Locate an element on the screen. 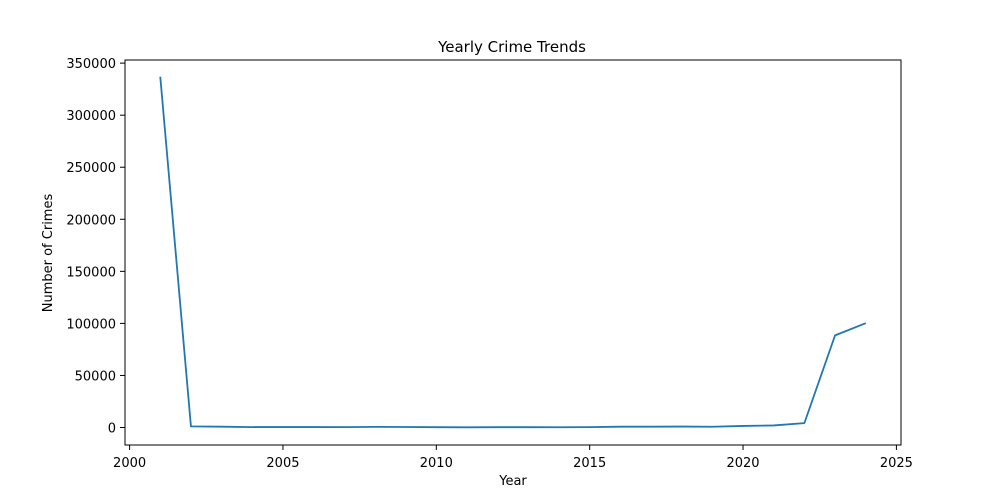 The width and height of the screenshot is (1000, 500). y-tick-label: 100000 is located at coordinates (91, 324).